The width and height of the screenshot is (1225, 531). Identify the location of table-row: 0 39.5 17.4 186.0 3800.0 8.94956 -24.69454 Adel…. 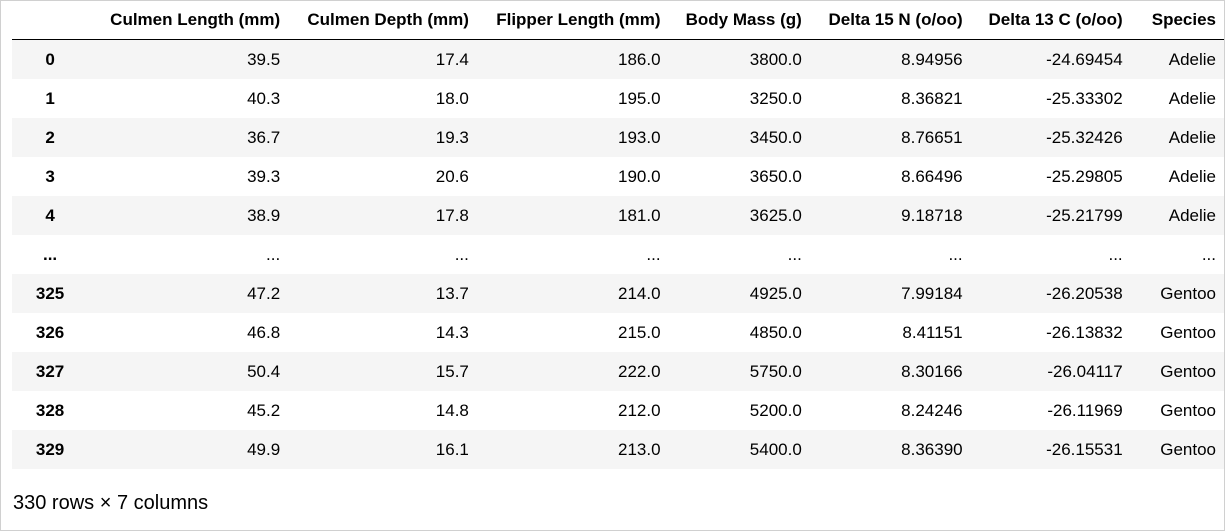
(618, 59).